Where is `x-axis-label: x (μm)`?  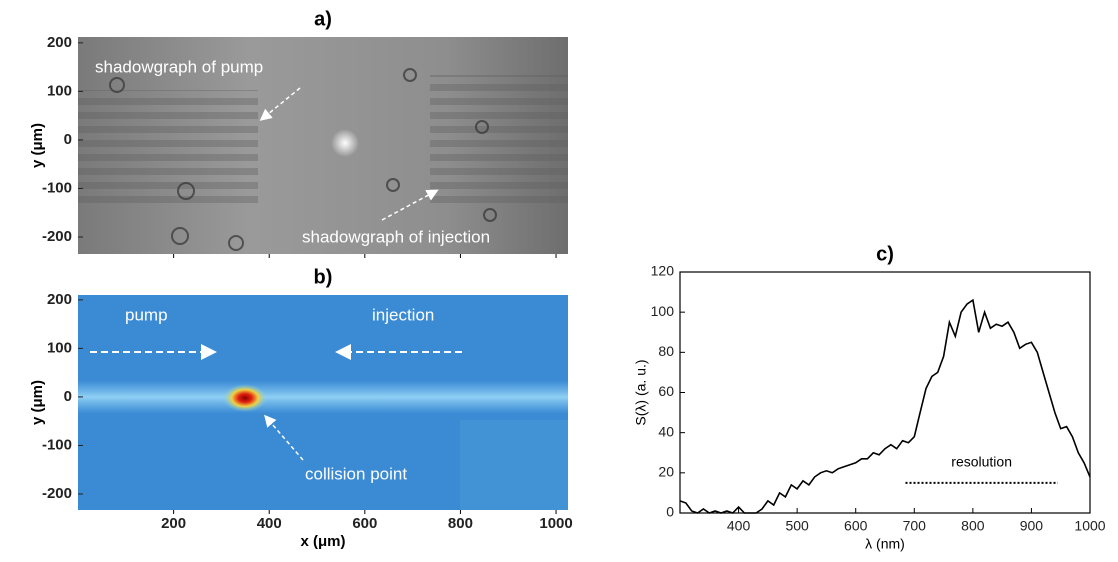 x-axis-label: x (μm) is located at coordinates (322, 541).